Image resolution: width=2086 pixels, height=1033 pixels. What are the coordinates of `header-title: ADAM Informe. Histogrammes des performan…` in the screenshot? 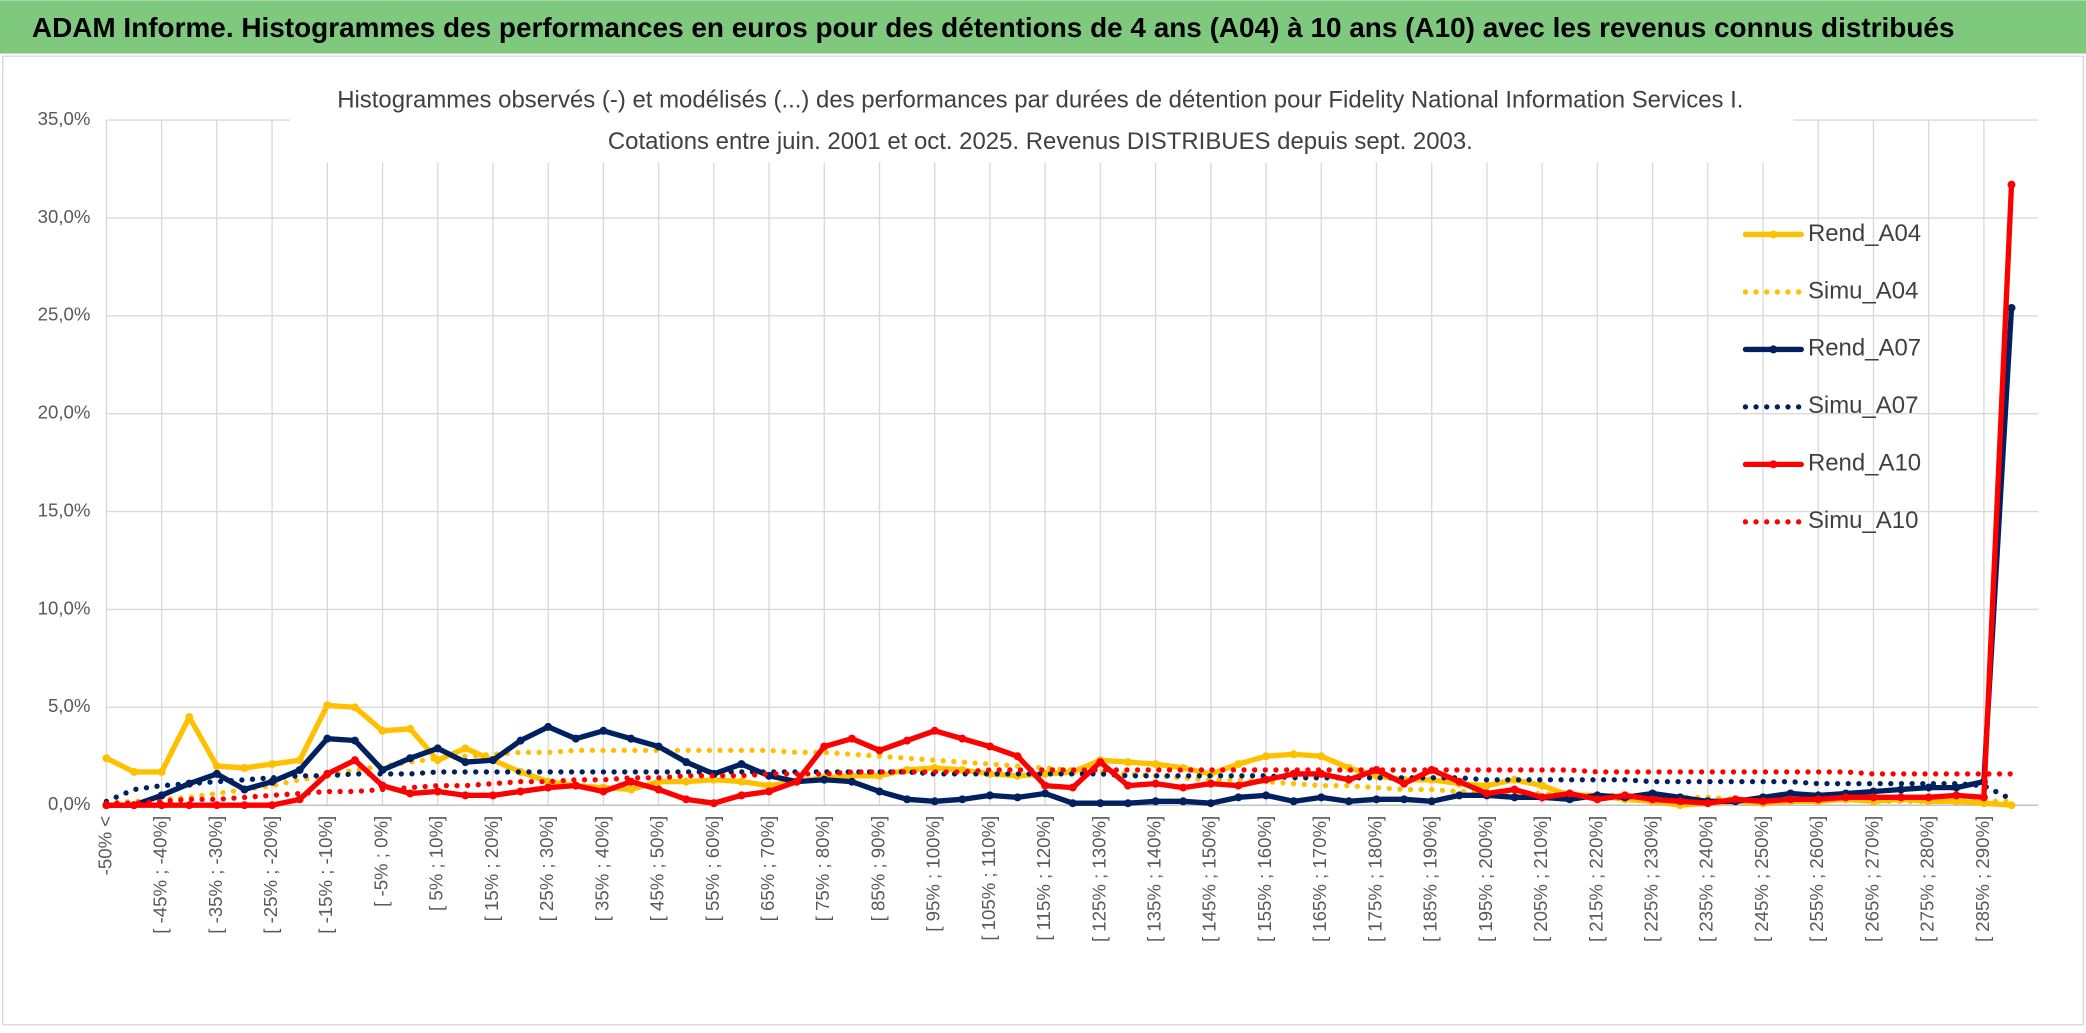 It's located at (993, 27).